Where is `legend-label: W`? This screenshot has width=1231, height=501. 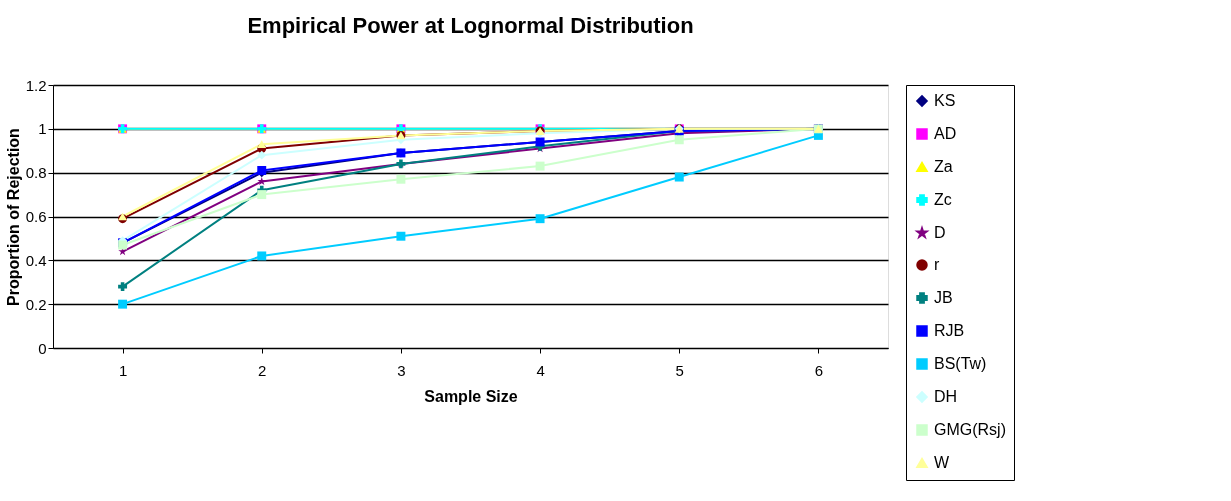 legend-label: W is located at coordinates (942, 462).